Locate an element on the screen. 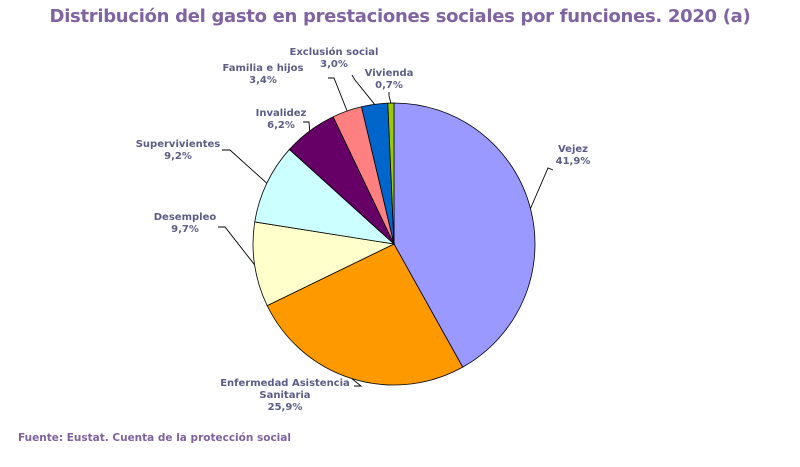 The width and height of the screenshot is (800, 467). slice-label: Desempleo 9,7% is located at coordinates (185, 223).